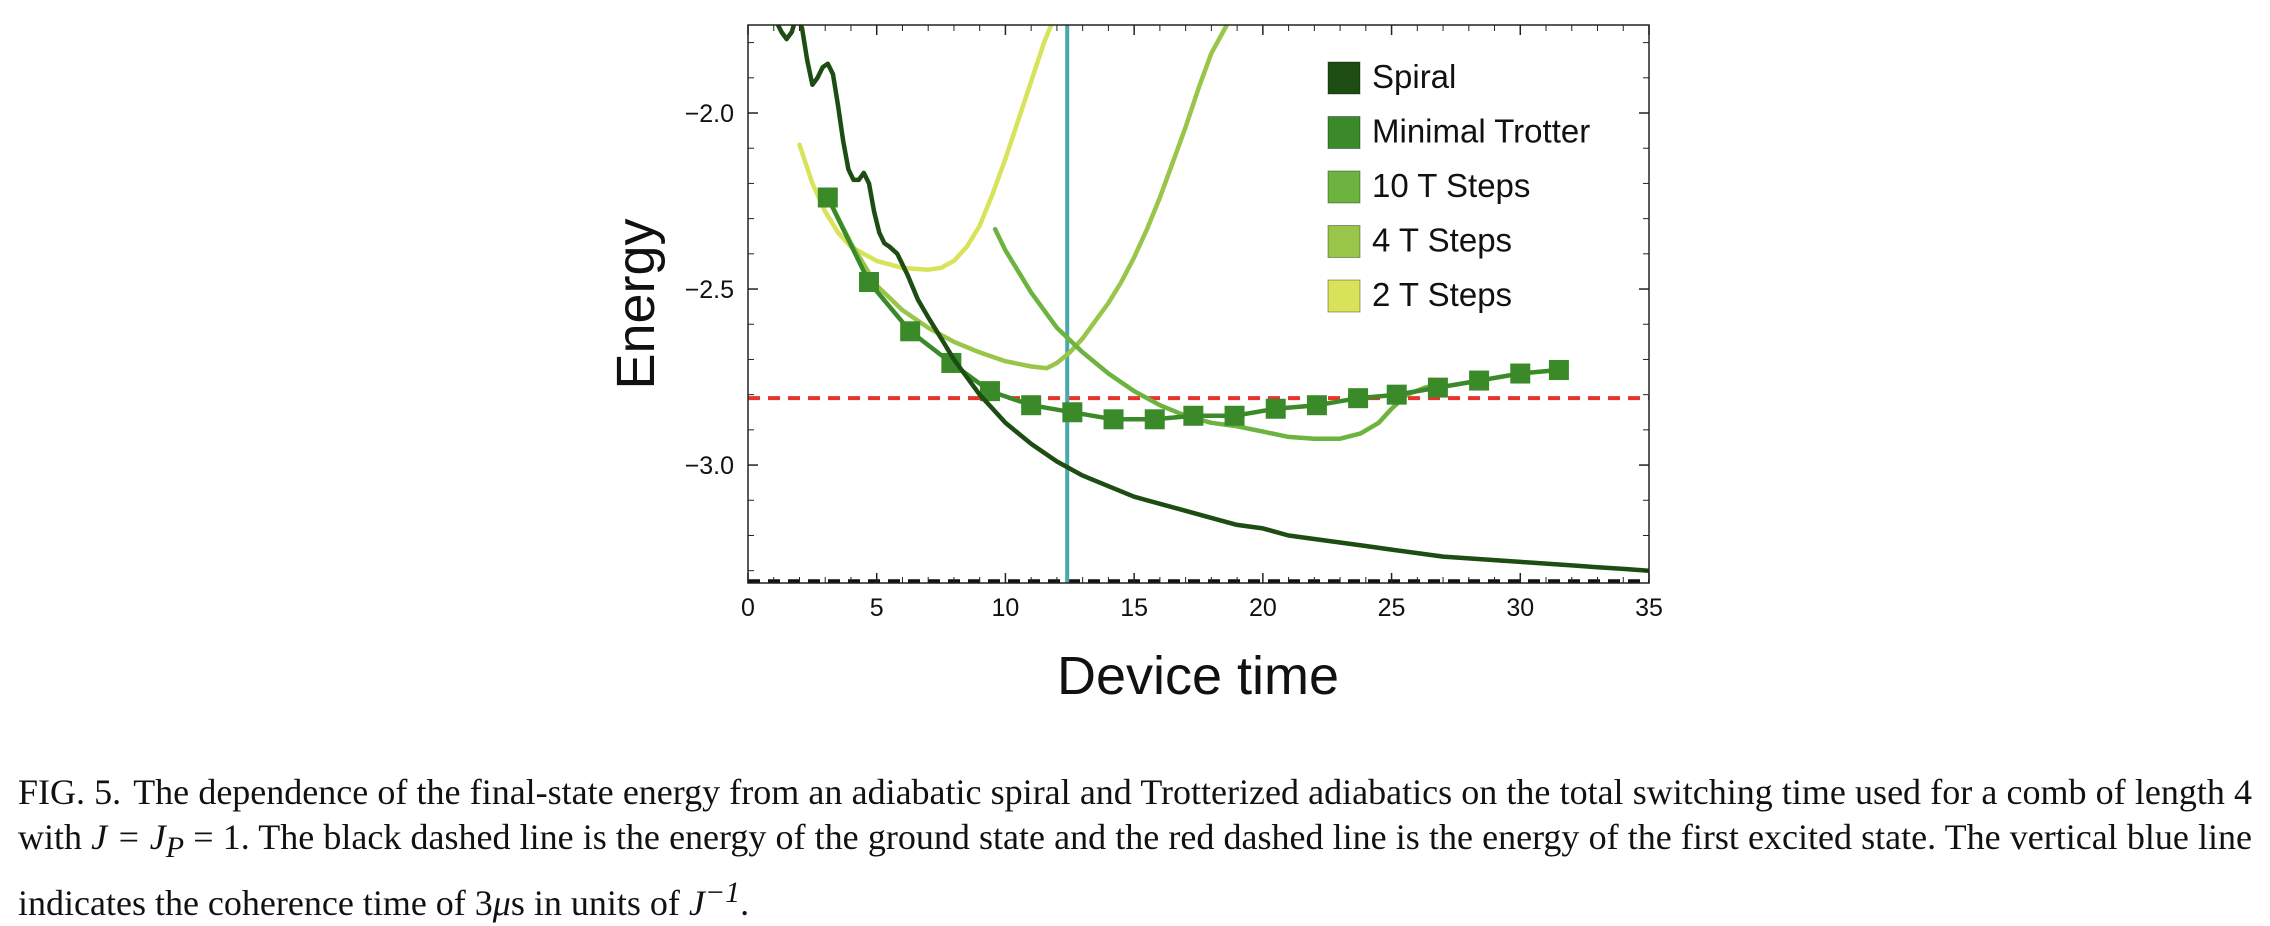 The width and height of the screenshot is (2270, 926). I want to click on caption-segment: μ, so click(501, 903).